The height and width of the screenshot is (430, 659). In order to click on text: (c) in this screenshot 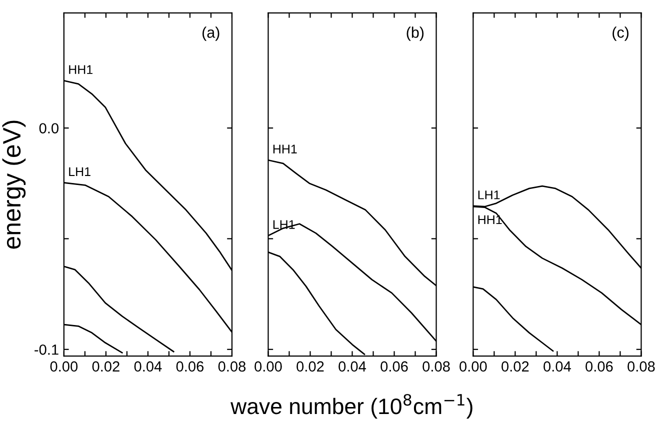, I will do `click(620, 33)`.